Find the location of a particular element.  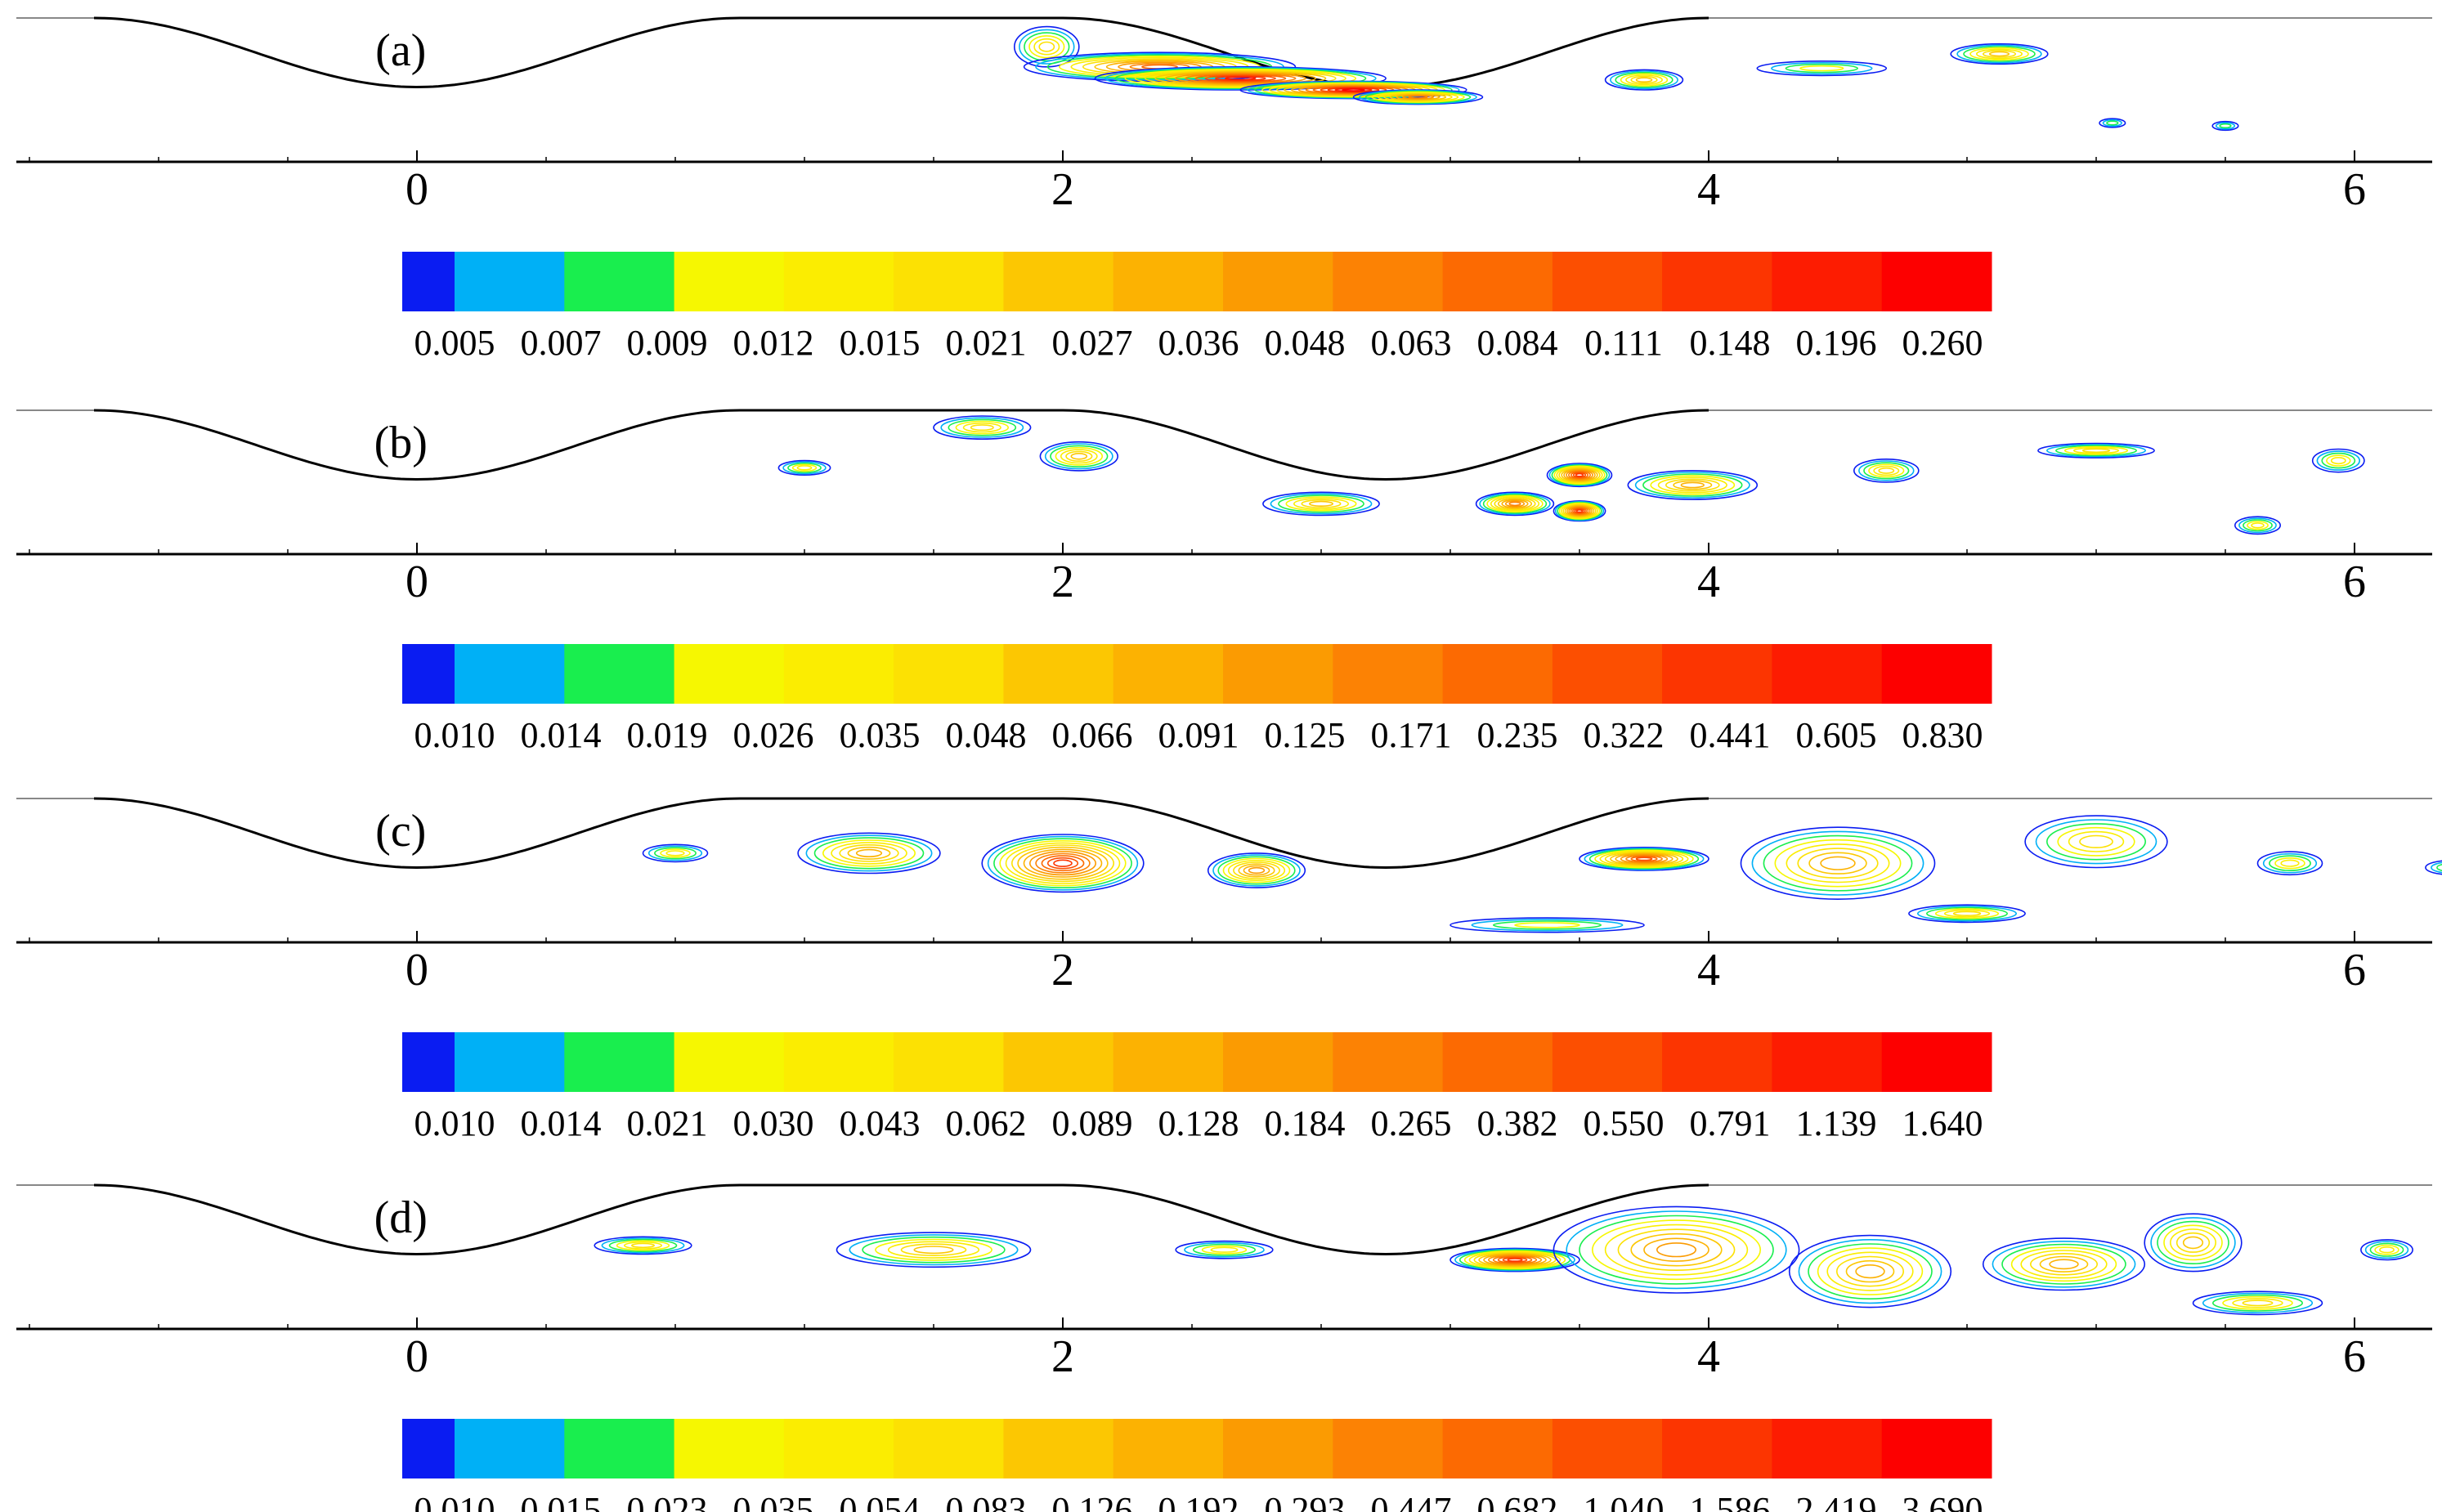

colorbar-level-label: 0.007 is located at coordinates (561, 343).